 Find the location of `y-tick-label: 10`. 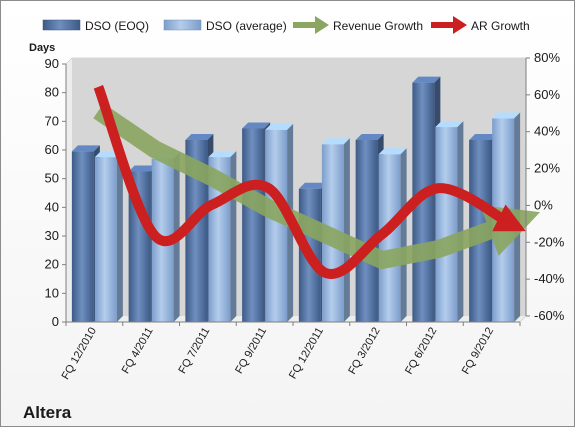

y-tick-label: 10 is located at coordinates (52, 292).